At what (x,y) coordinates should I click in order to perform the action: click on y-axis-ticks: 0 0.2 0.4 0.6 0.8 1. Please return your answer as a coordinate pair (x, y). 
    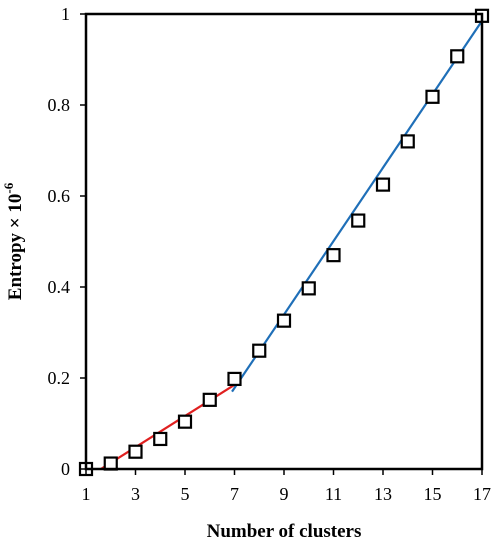
    Looking at the image, I should click on (67, 241).